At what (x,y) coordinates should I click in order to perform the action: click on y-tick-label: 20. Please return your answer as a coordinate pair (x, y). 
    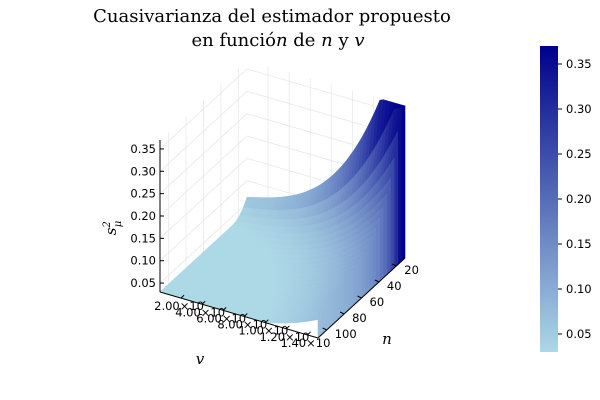
    Looking at the image, I should click on (411, 270).